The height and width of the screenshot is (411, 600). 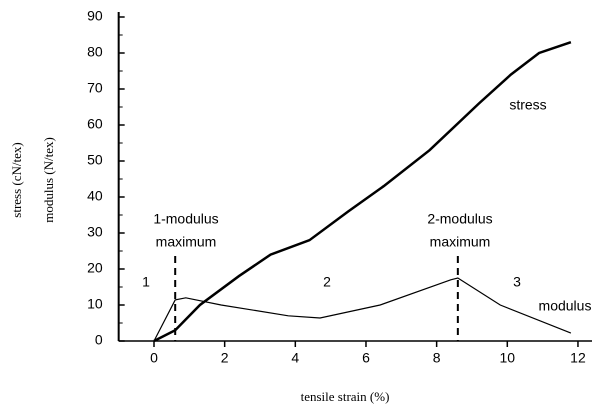 I want to click on x-tick-label: 6, so click(x=366, y=358).